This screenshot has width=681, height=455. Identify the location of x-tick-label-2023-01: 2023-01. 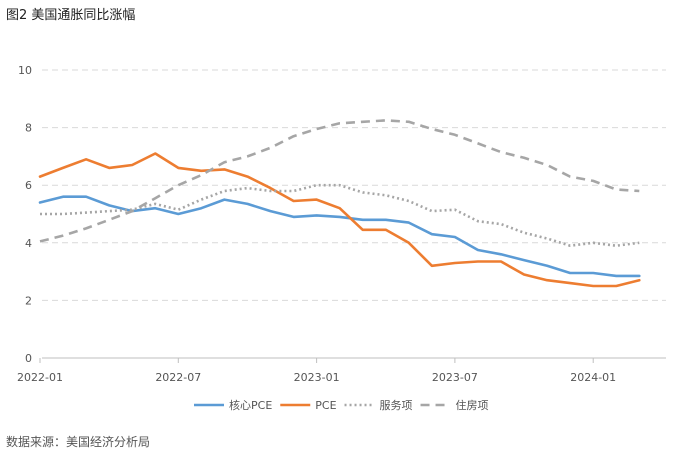
(317, 377).